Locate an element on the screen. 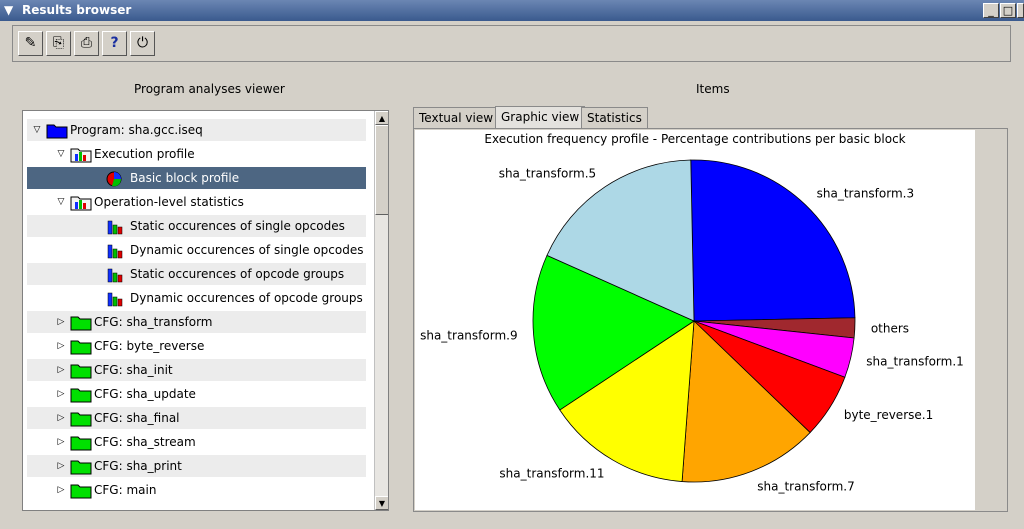 The width and height of the screenshot is (1024, 529). tree-item-label: CFG: byte_reverse is located at coordinates (149, 346).